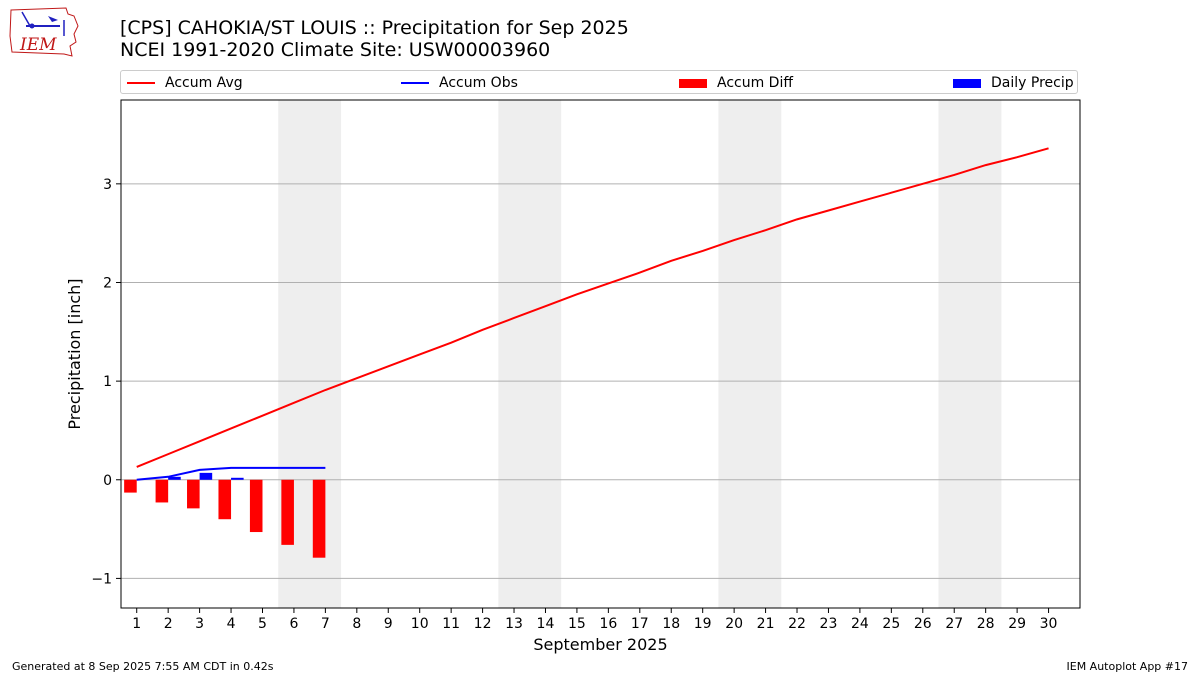 Image resolution: width=1200 pixels, height=675 pixels. Describe the element at coordinates (356, 624) in the screenshot. I see `x-tick-label: 8` at that location.